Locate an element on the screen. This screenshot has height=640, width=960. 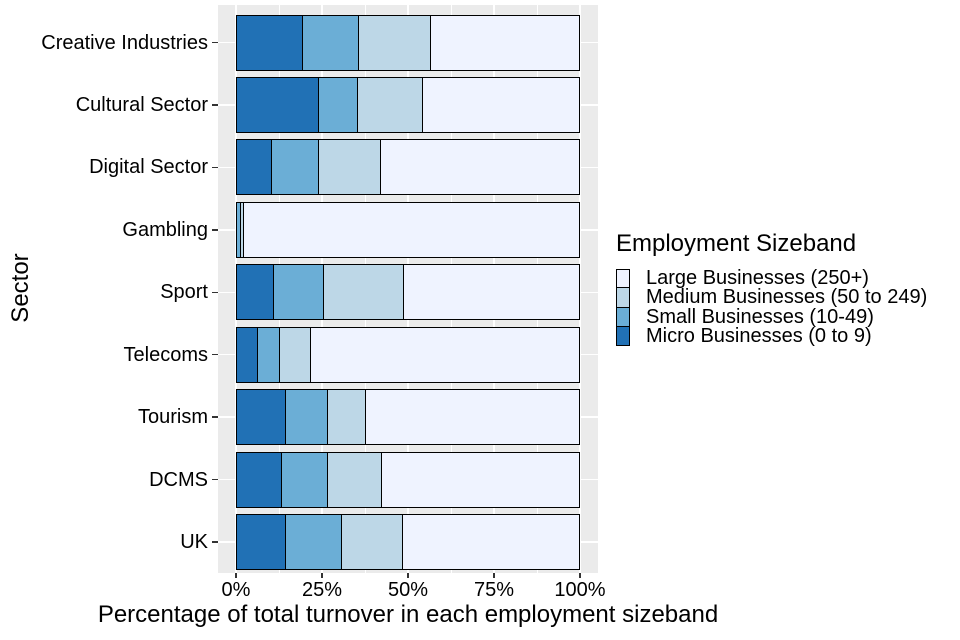
legend-item-label: Small Businesses (10-49) is located at coordinates (760, 316).